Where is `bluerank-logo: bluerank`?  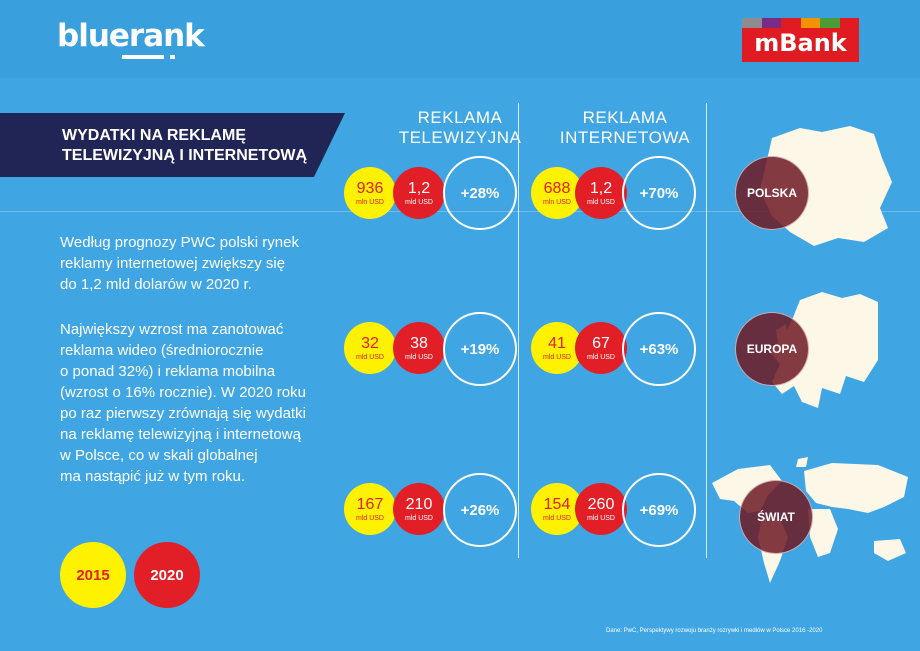
bluerank-logo: bluerank is located at coordinates (131, 36).